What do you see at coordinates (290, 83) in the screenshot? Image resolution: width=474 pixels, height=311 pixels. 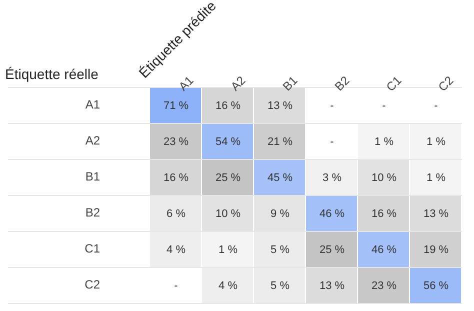 I see `x-tick-label: B1` at bounding box center [290, 83].